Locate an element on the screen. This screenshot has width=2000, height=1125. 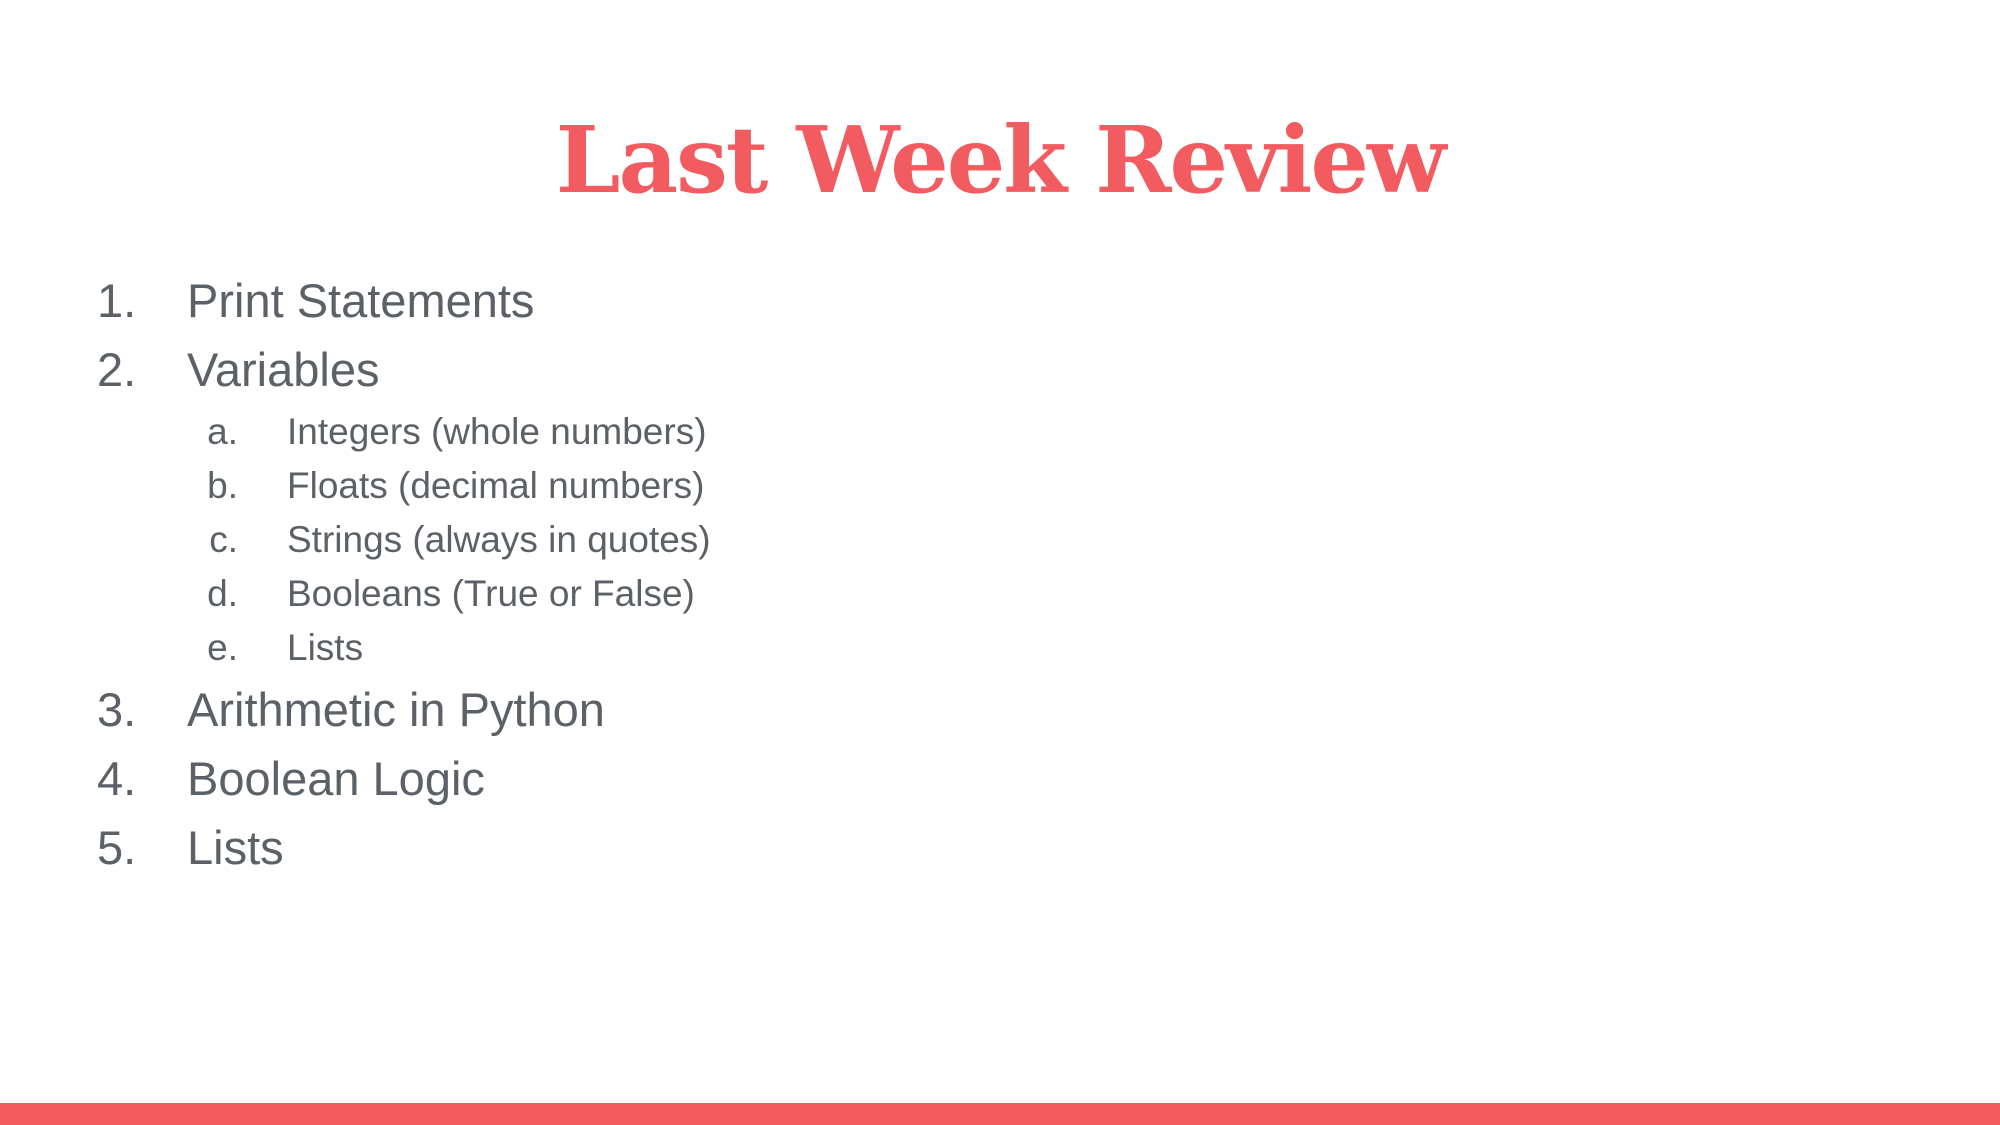
list-item-label: Print Statements is located at coordinates (361, 300).